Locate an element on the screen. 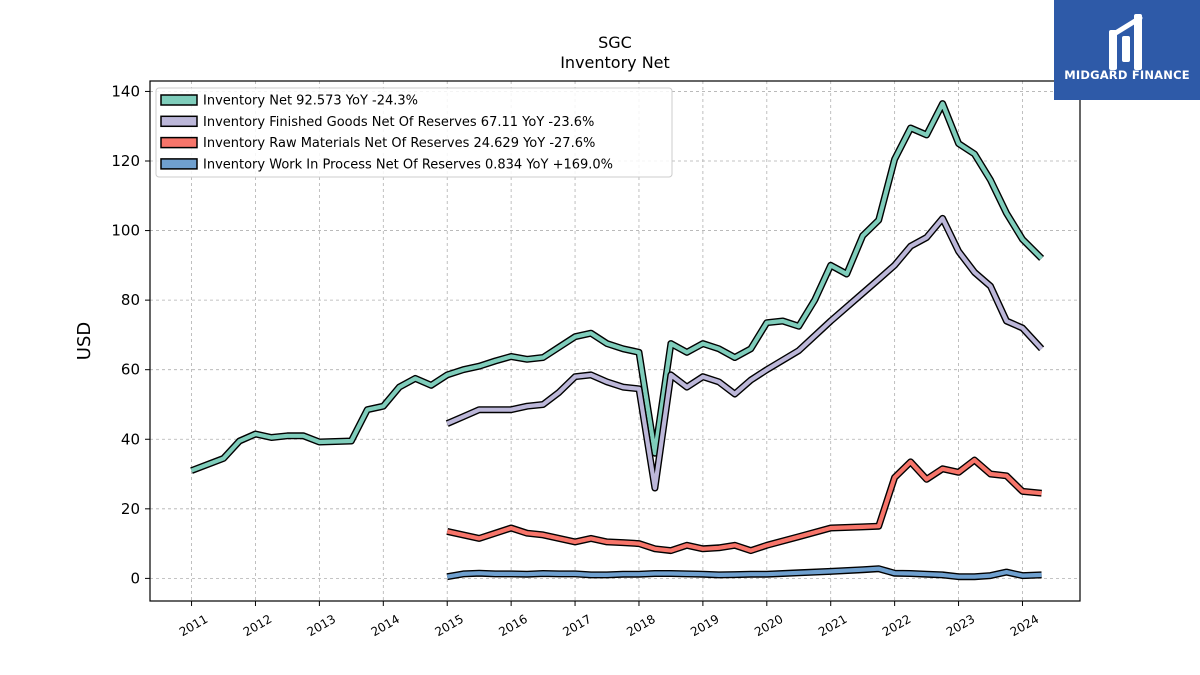 Image resolution: width=1200 pixels, height=675 pixels. x-tick-label: 2013 is located at coordinates (321, 625).